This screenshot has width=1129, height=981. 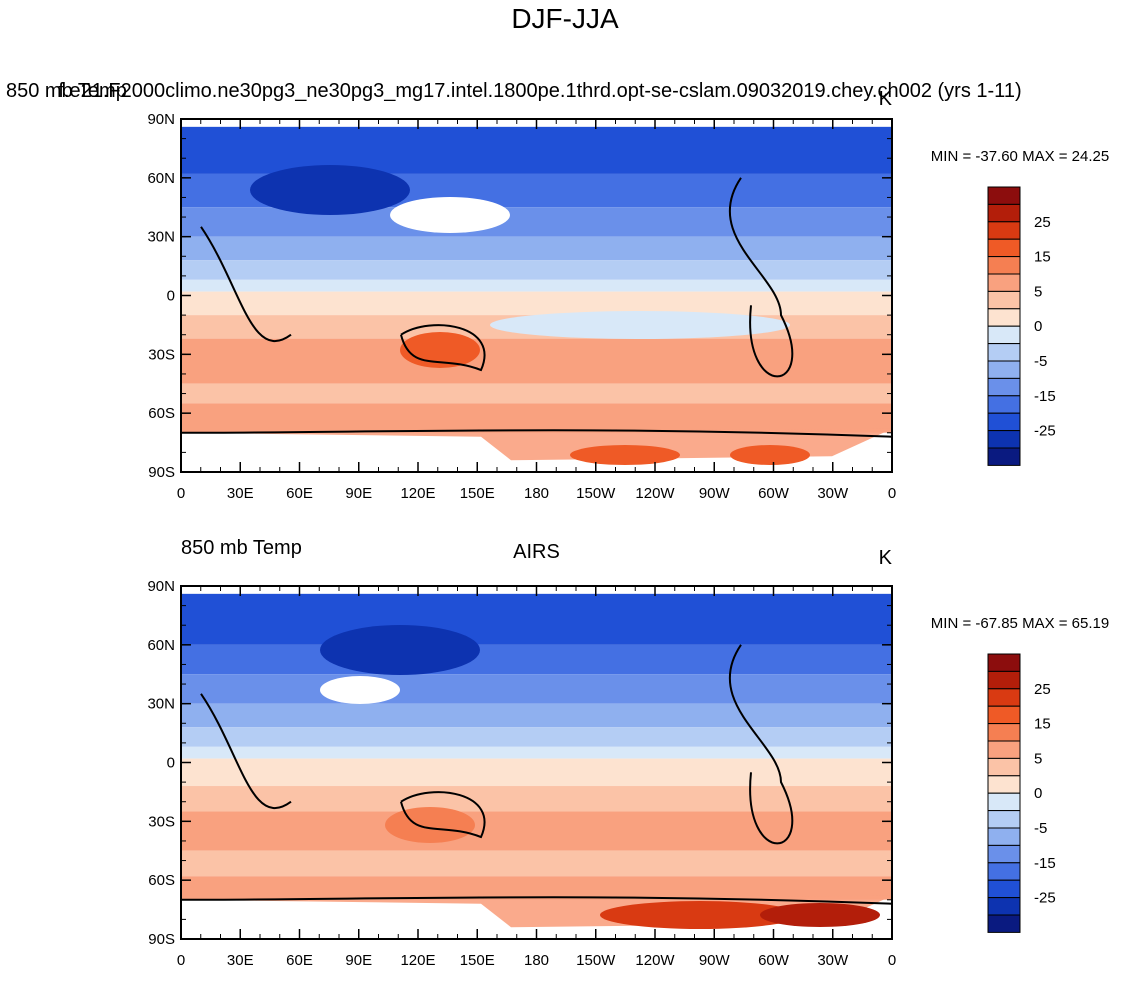 What do you see at coordinates (715, 960) in the screenshot?
I see `lon-label: 90W` at bounding box center [715, 960].